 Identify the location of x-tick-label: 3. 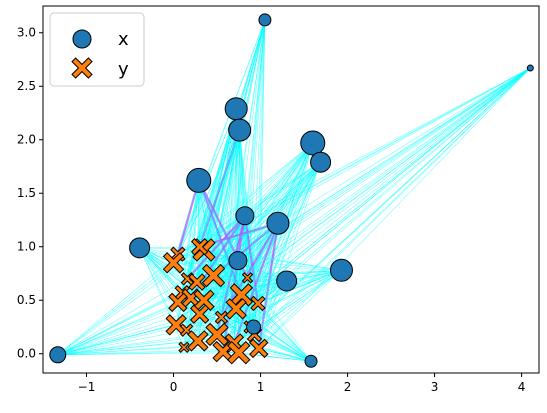
(435, 387).